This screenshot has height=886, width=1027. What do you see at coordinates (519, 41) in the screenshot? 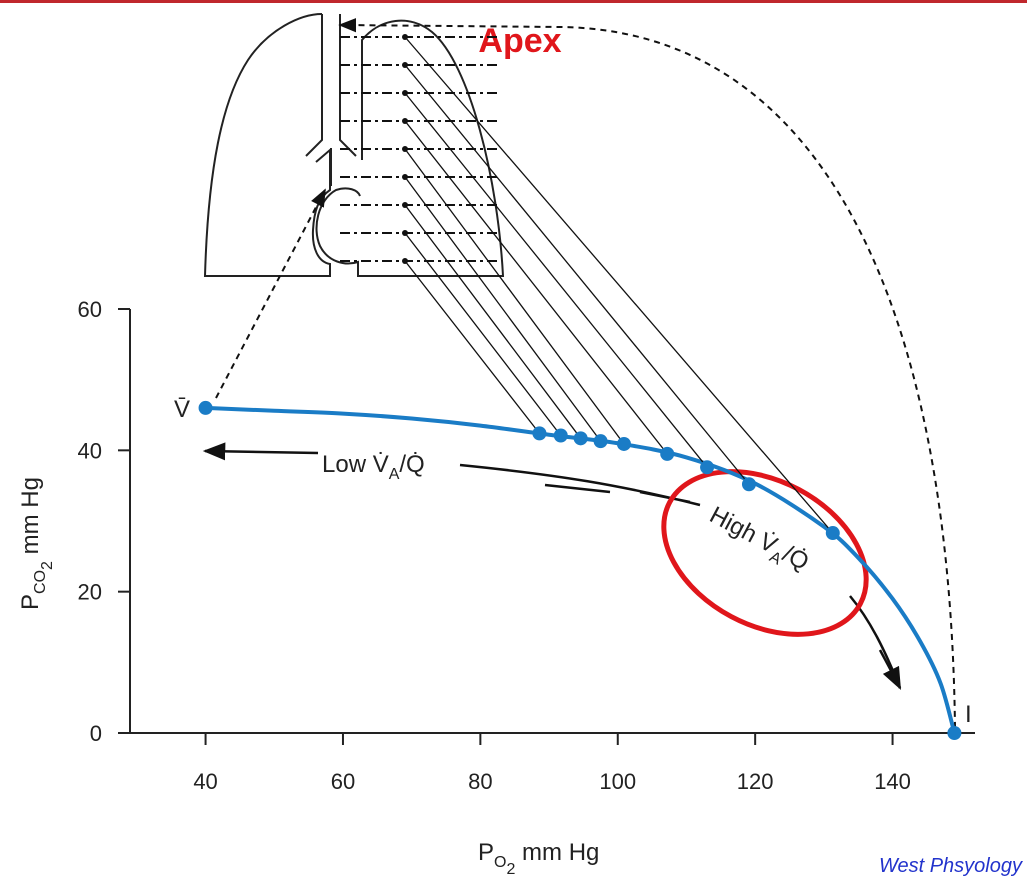
I see `chart-title: Apex` at bounding box center [519, 41].